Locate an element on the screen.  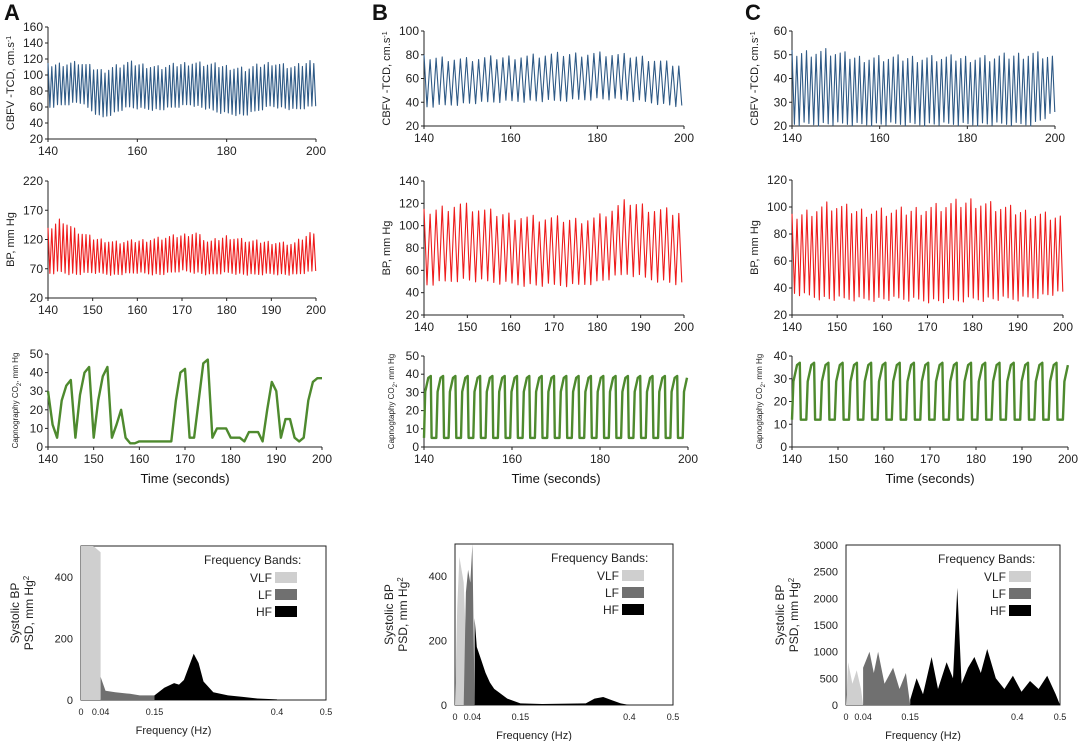
y-tick-label: 140 is located at coordinates (33, 43).